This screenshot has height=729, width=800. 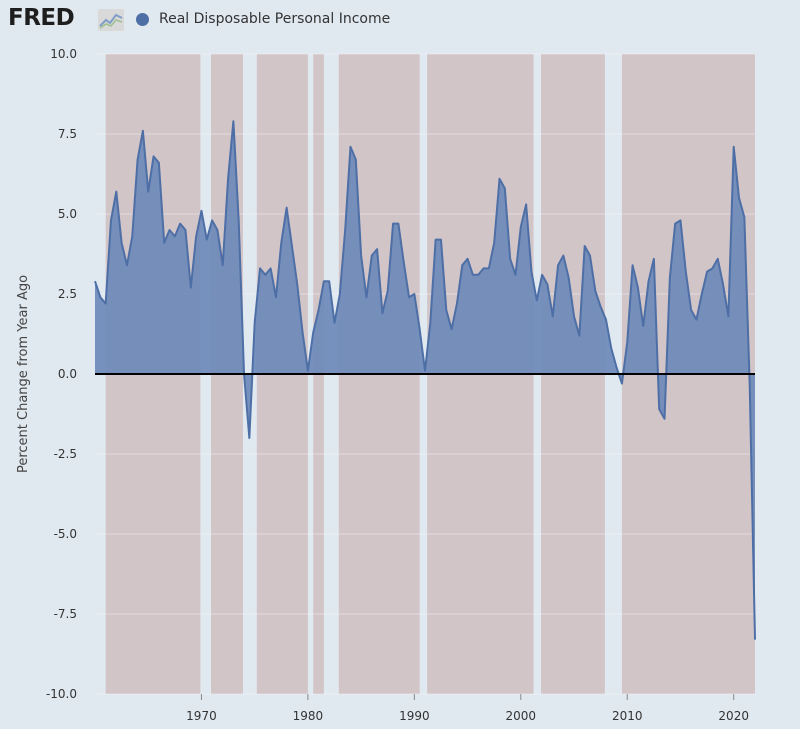 I want to click on y-tick-label-0: 10.0, so click(x=63, y=54).